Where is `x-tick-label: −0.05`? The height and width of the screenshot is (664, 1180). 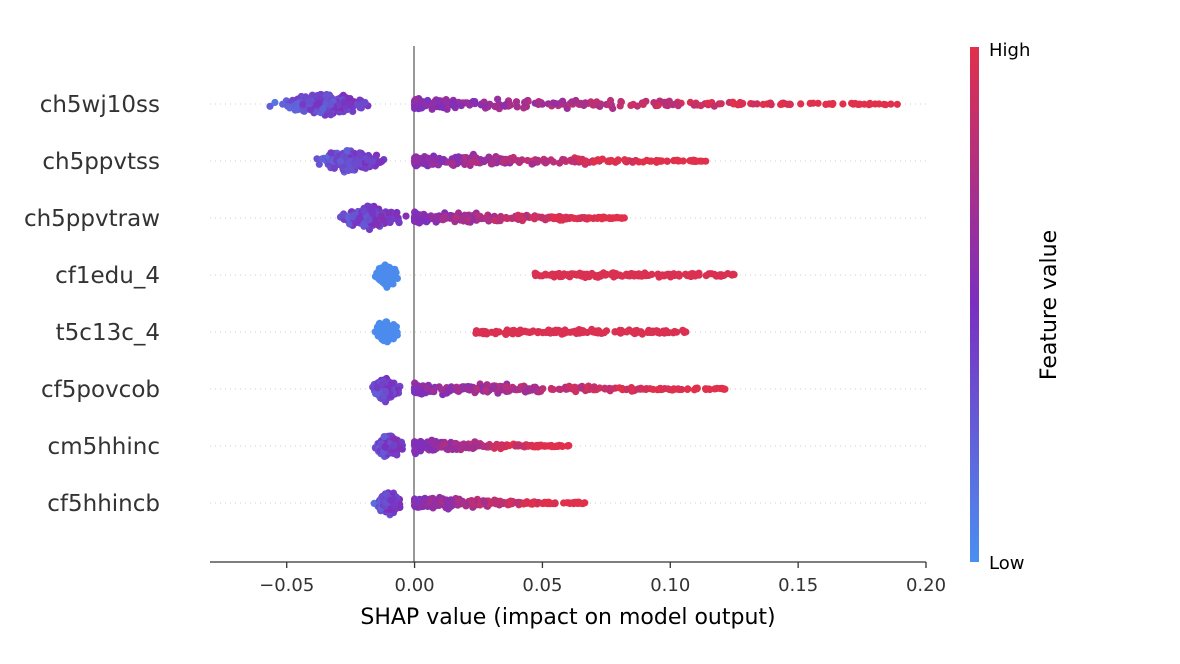 x-tick-label: −0.05 is located at coordinates (286, 585).